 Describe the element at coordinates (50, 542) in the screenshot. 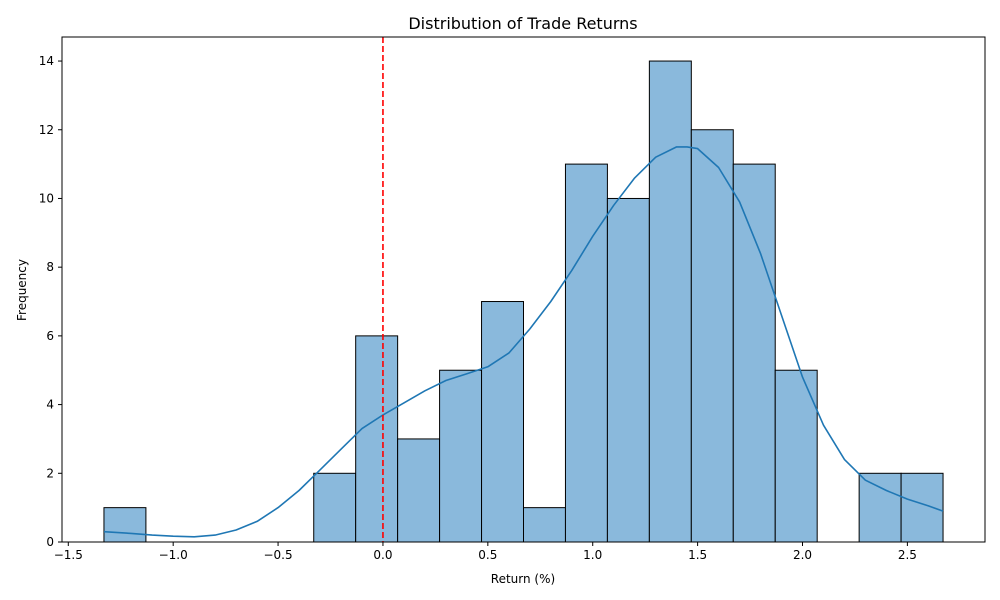

I see `y-tick-label: 0` at that location.